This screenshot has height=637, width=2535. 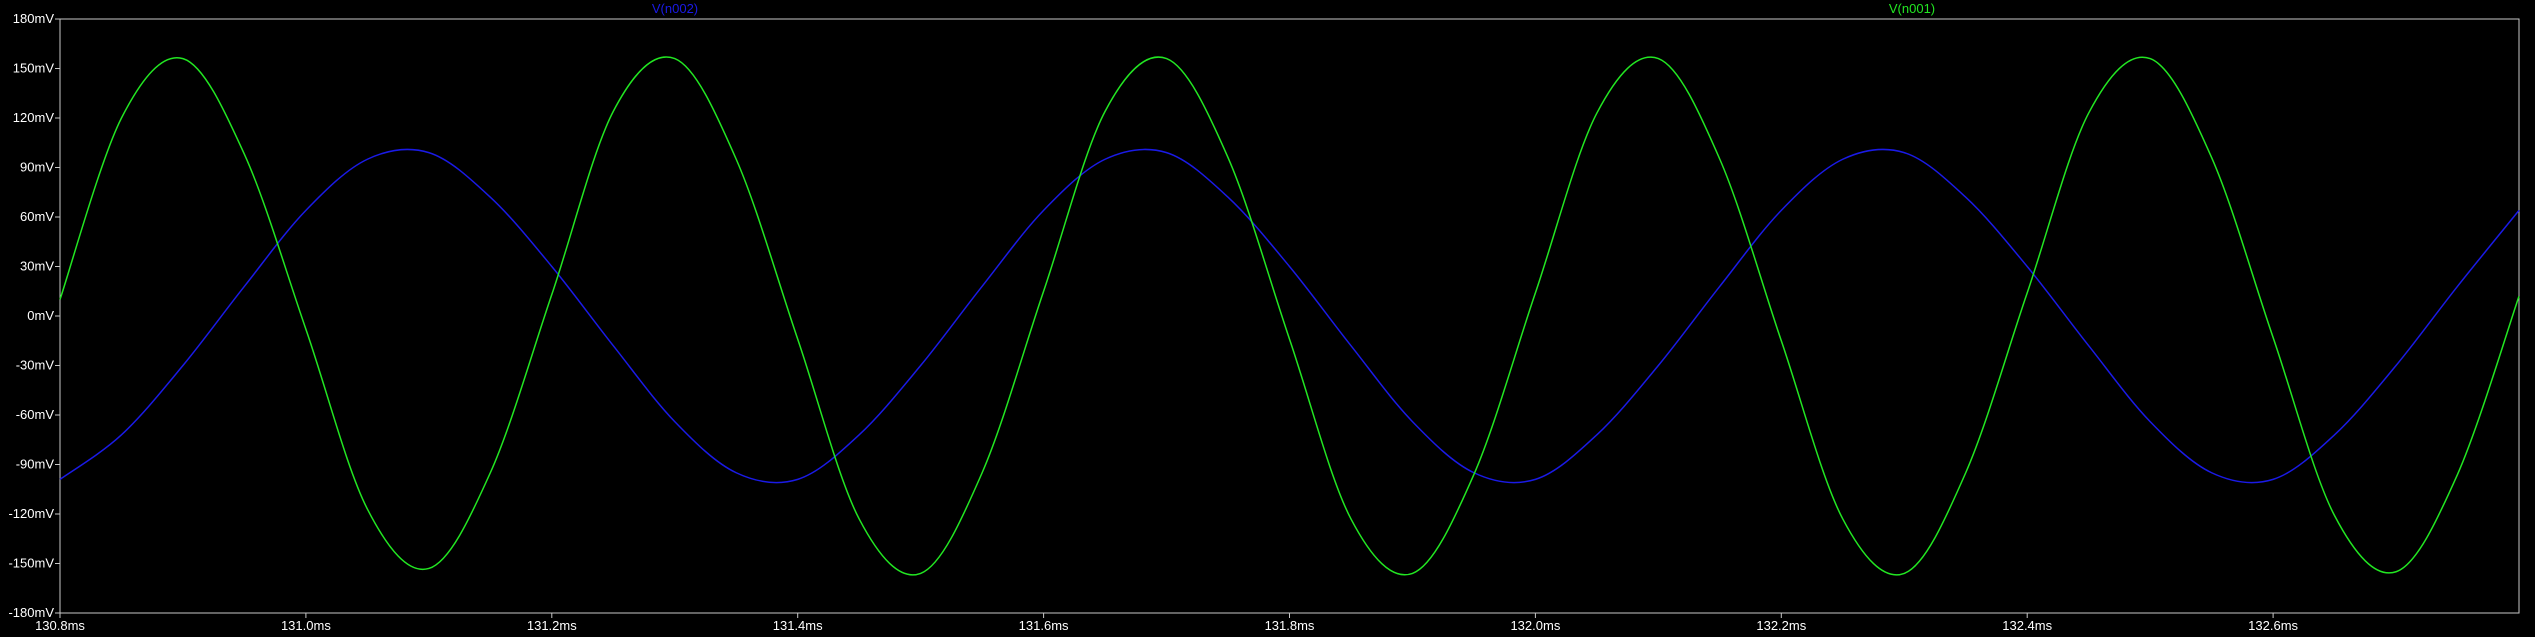 I want to click on x-tick-label: 132.0ms, so click(x=1535, y=625).